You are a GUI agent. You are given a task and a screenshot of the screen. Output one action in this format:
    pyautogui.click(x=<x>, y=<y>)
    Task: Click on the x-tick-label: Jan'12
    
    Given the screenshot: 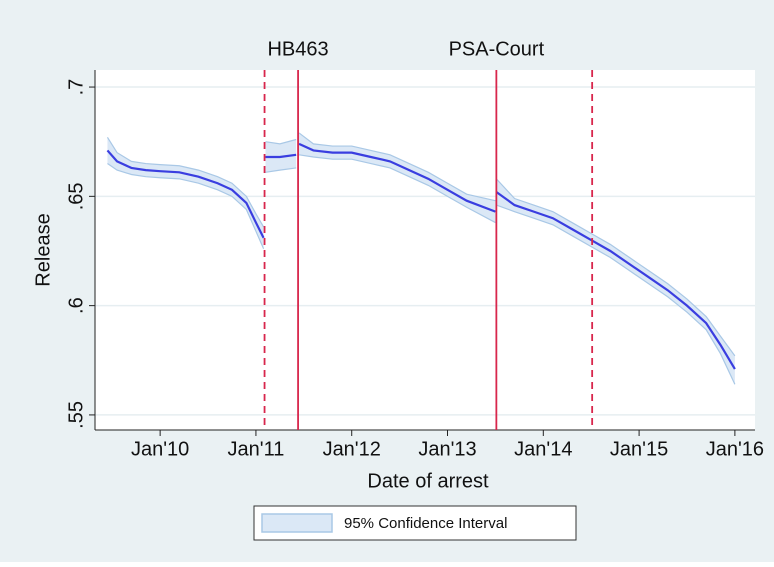 What is the action you would take?
    pyautogui.click(x=352, y=449)
    